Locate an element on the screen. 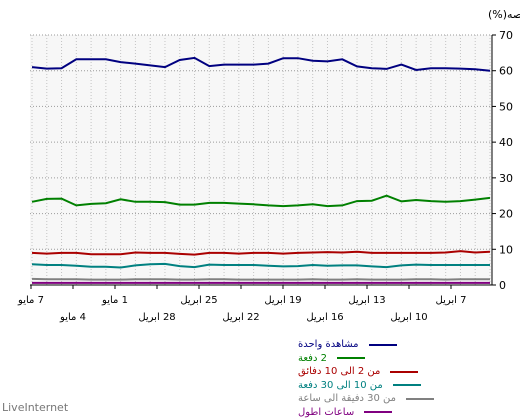 This screenshot has height=419, width=520. legend-item: ساعات اطول is located at coordinates (398, 412).